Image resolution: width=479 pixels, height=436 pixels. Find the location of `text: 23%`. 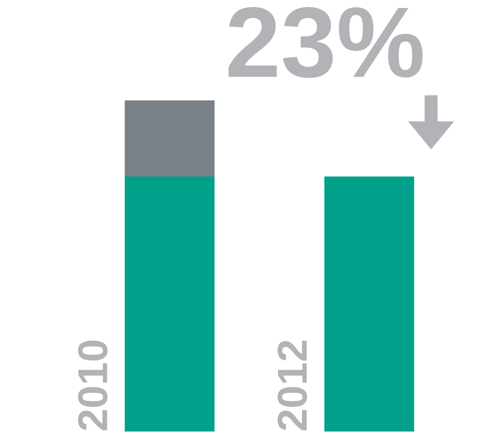

text: 23% is located at coordinates (325, 42).